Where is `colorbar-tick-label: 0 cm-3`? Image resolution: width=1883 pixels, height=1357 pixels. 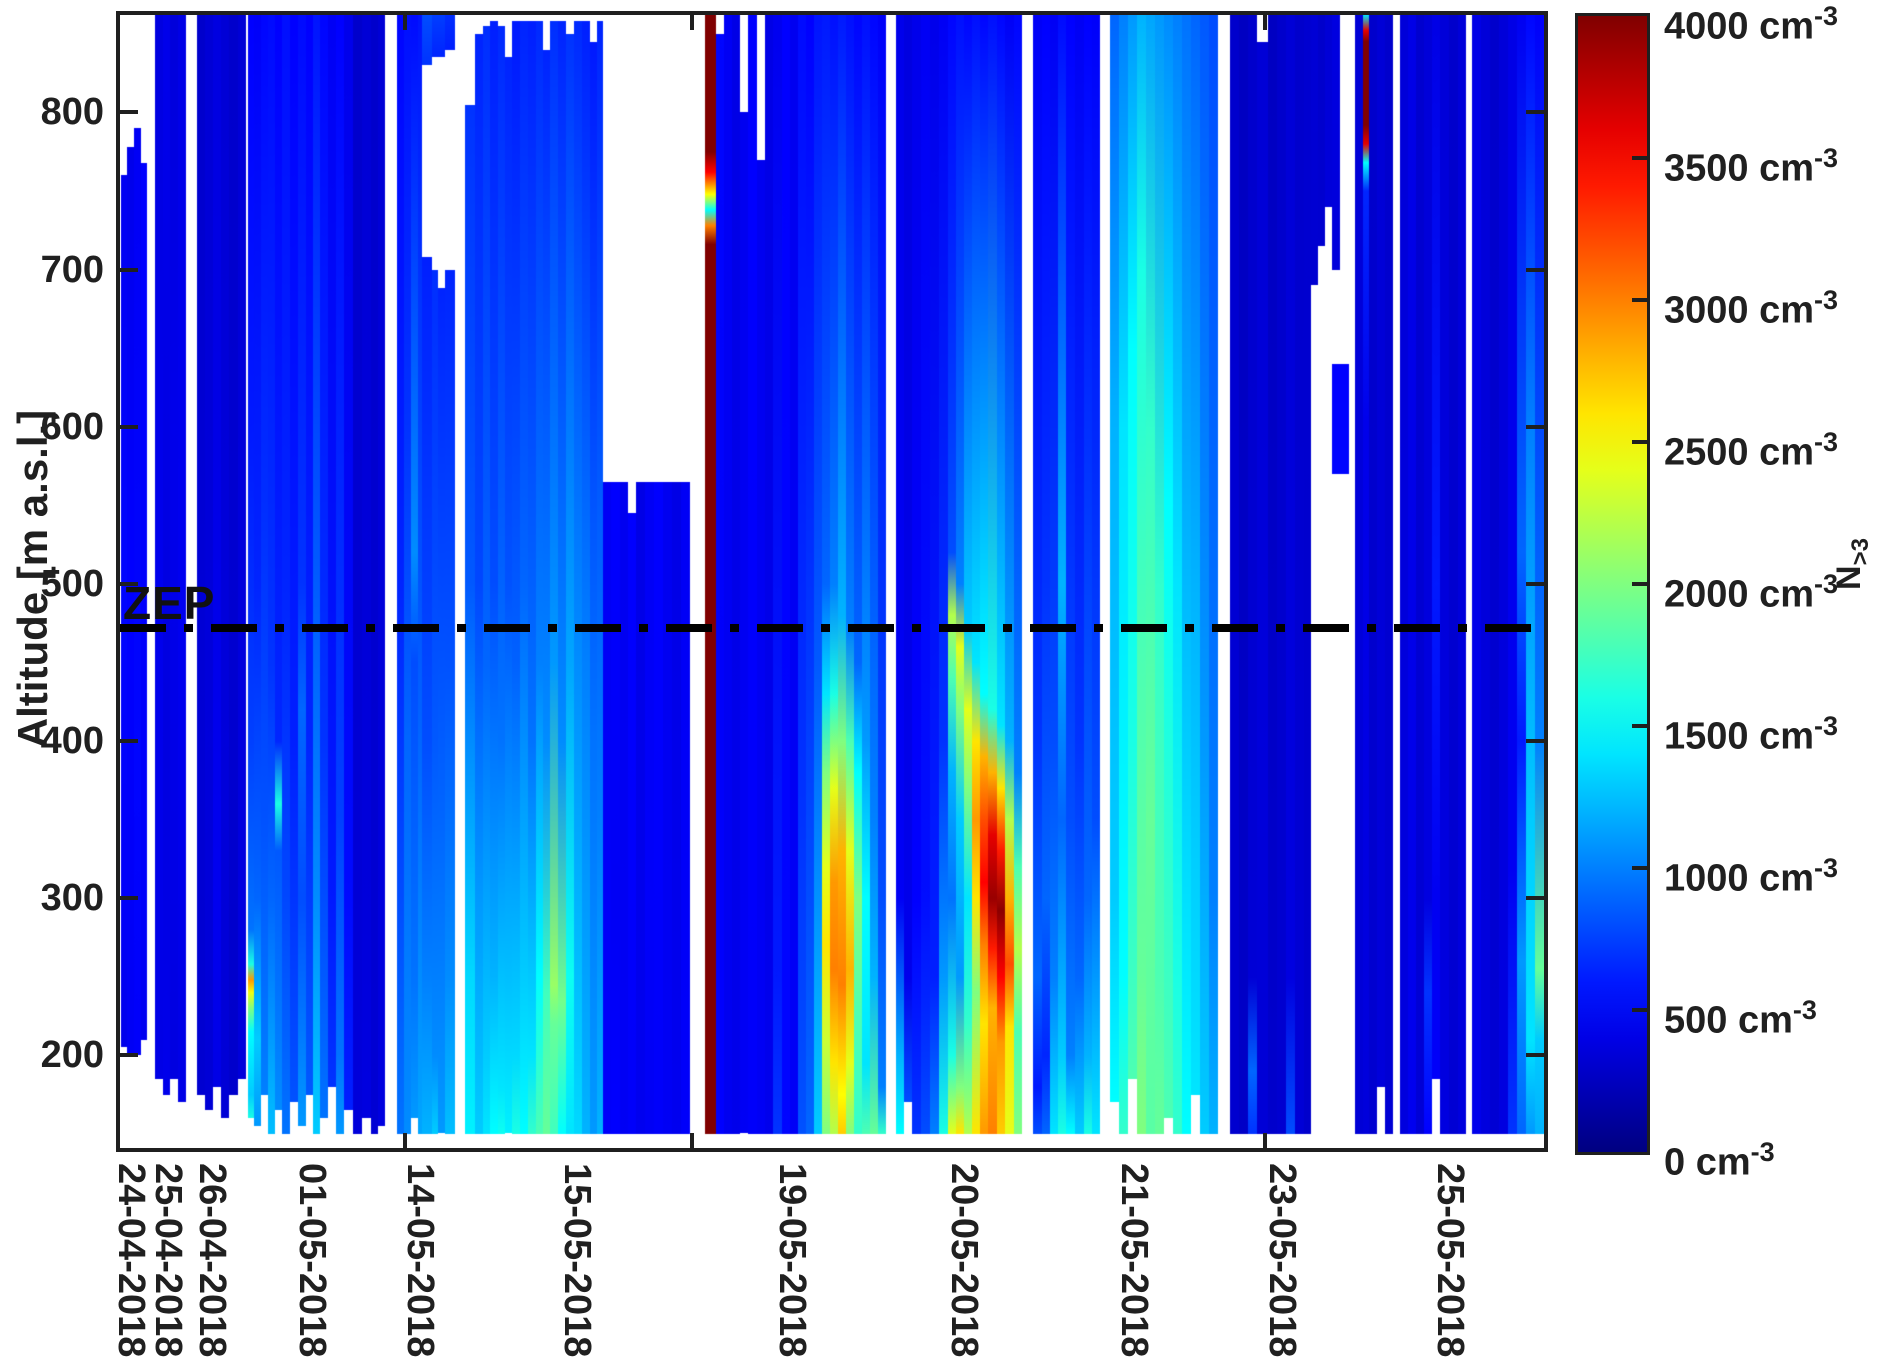 colorbar-tick-label: 0 cm-3 is located at coordinates (1719, 1160).